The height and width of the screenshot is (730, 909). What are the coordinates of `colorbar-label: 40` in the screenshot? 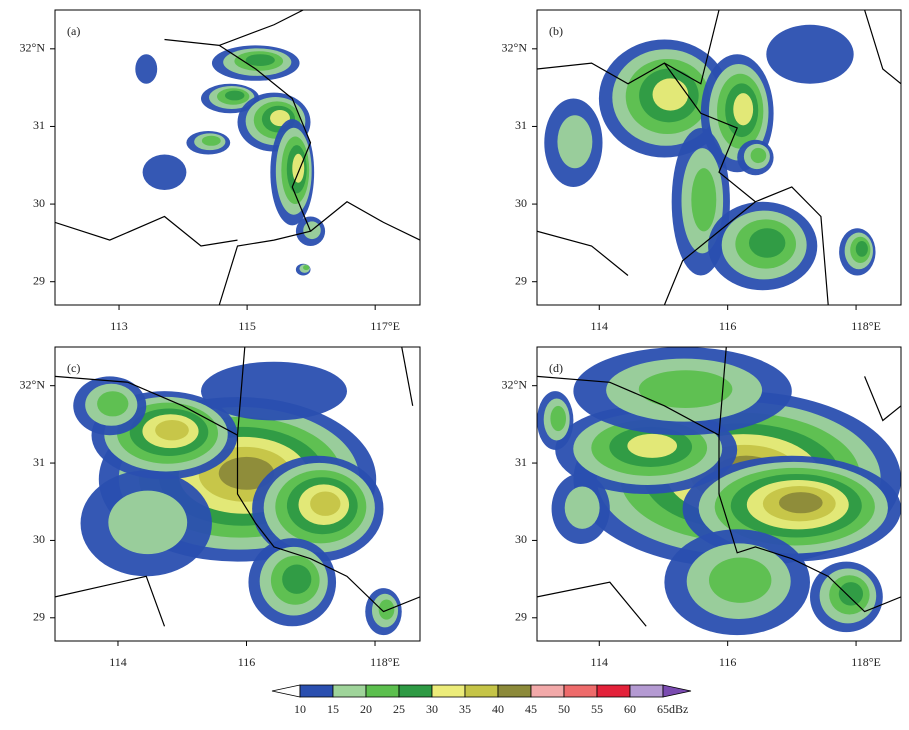 It's located at (498, 709).